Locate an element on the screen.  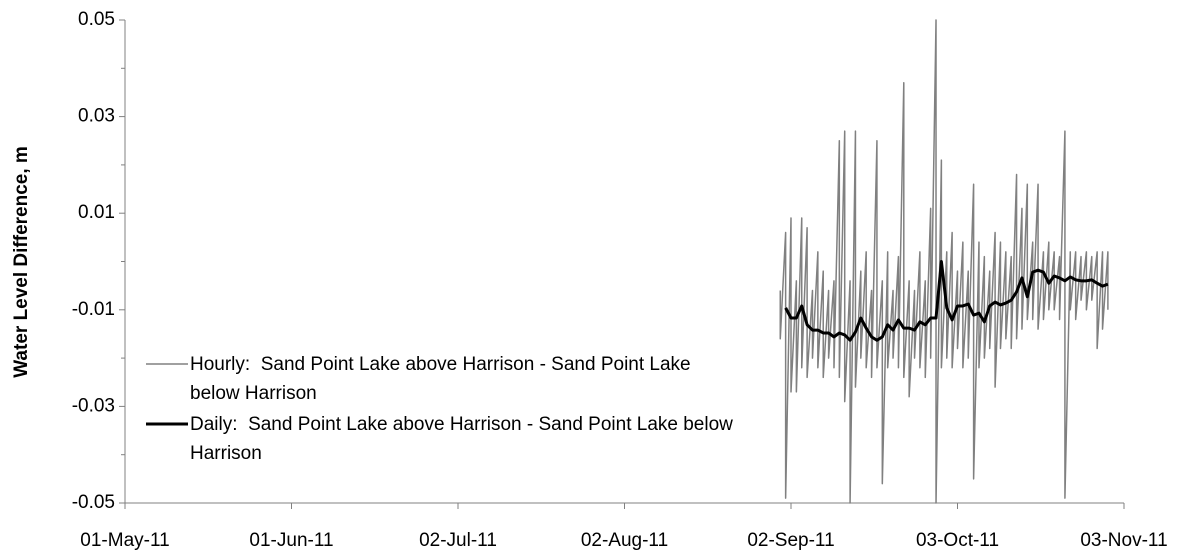
y-axis-label: Water Level Difference, m is located at coordinates (21, 262).